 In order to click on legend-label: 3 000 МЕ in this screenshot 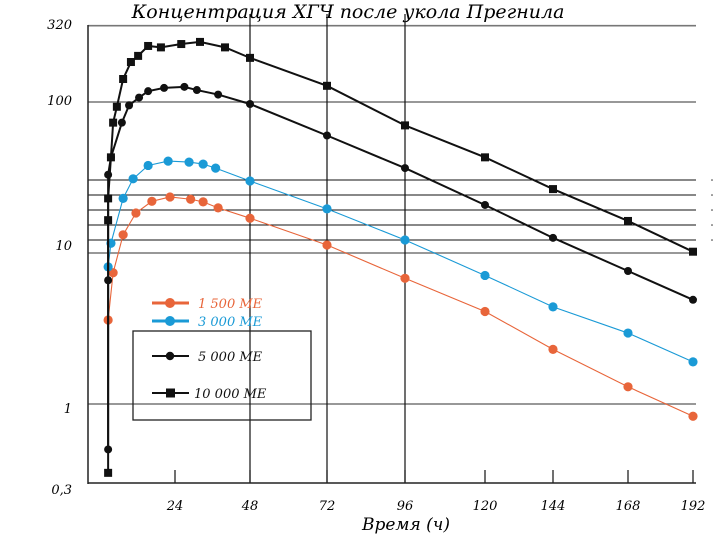, I will do `click(230, 322)`.